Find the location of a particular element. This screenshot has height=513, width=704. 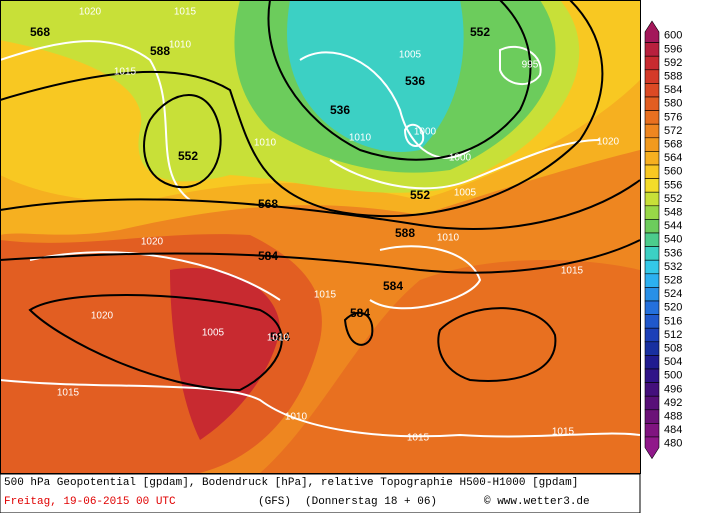

colorbar-label: 556 is located at coordinates (673, 185).